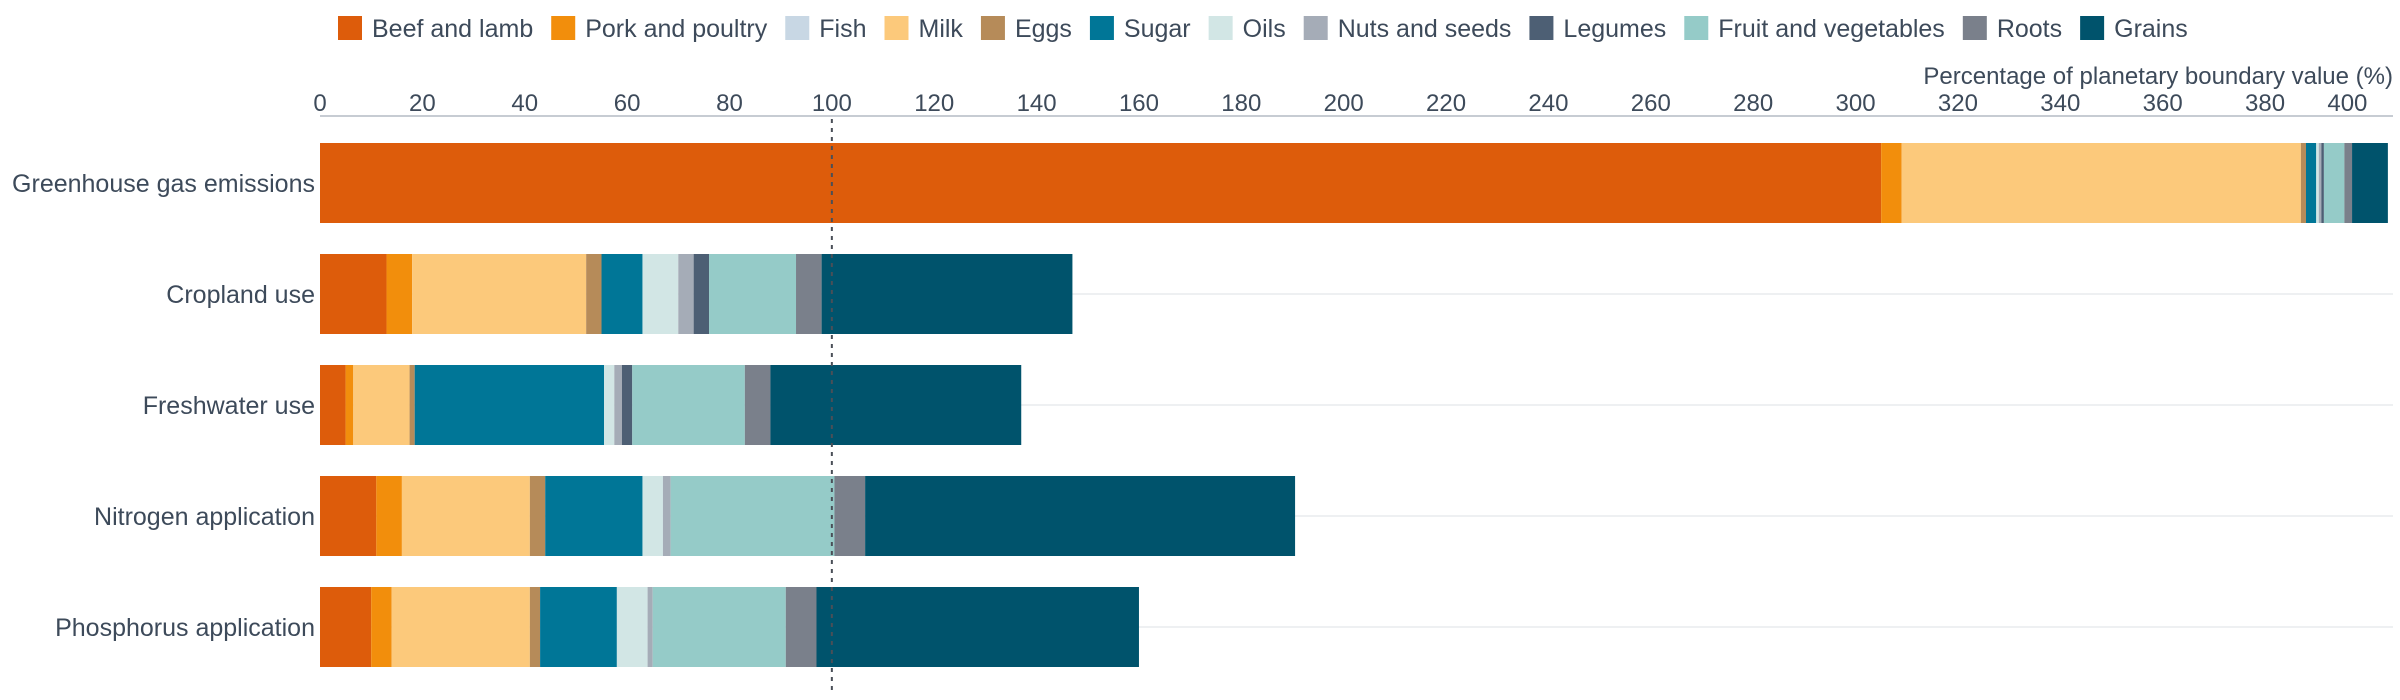 The height and width of the screenshot is (700, 2400). What do you see at coordinates (2060, 103) in the screenshot?
I see `x-tick-label: 340` at bounding box center [2060, 103].